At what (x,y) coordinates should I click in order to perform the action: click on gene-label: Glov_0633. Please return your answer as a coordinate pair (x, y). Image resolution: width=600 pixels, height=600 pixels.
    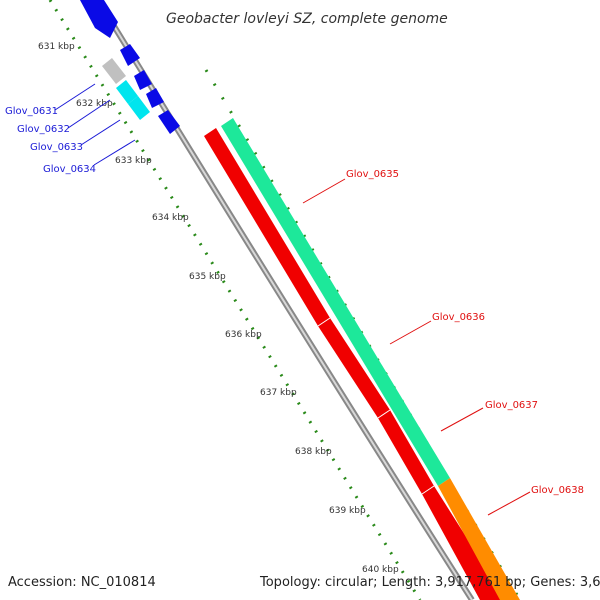
    Looking at the image, I should click on (56, 147).